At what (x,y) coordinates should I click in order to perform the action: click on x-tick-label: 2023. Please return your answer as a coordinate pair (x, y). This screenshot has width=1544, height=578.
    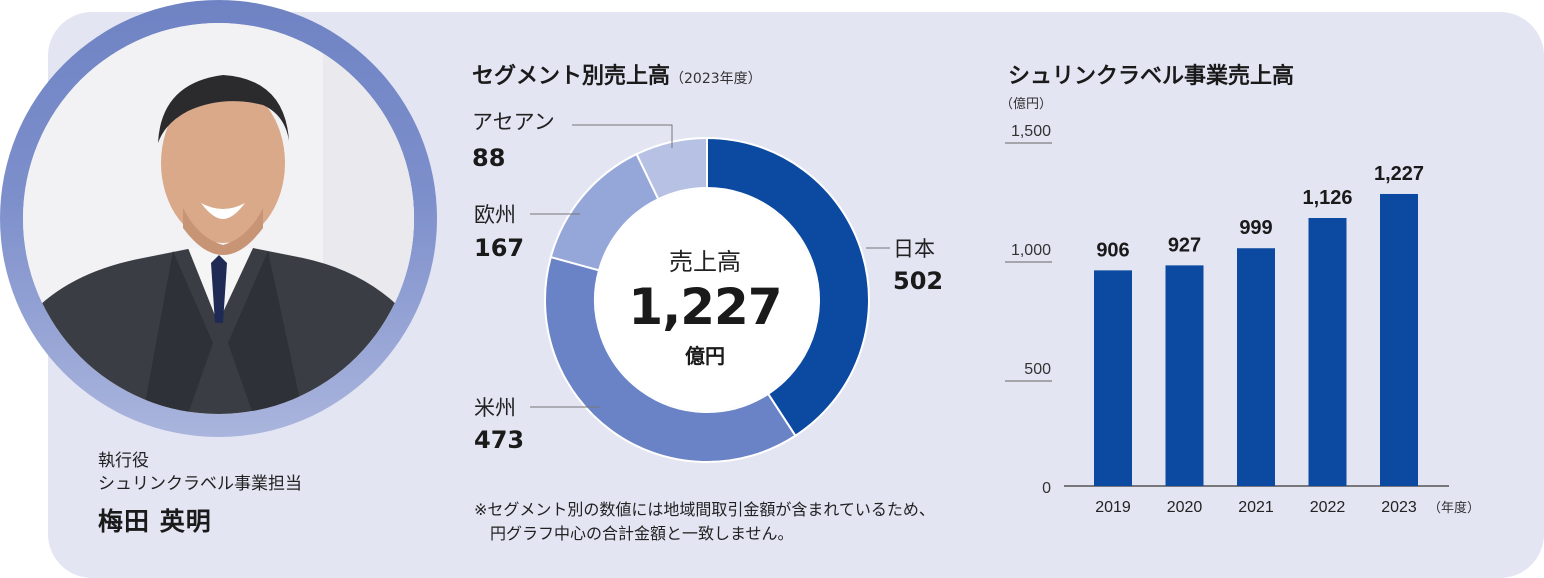
    Looking at the image, I should click on (1399, 507).